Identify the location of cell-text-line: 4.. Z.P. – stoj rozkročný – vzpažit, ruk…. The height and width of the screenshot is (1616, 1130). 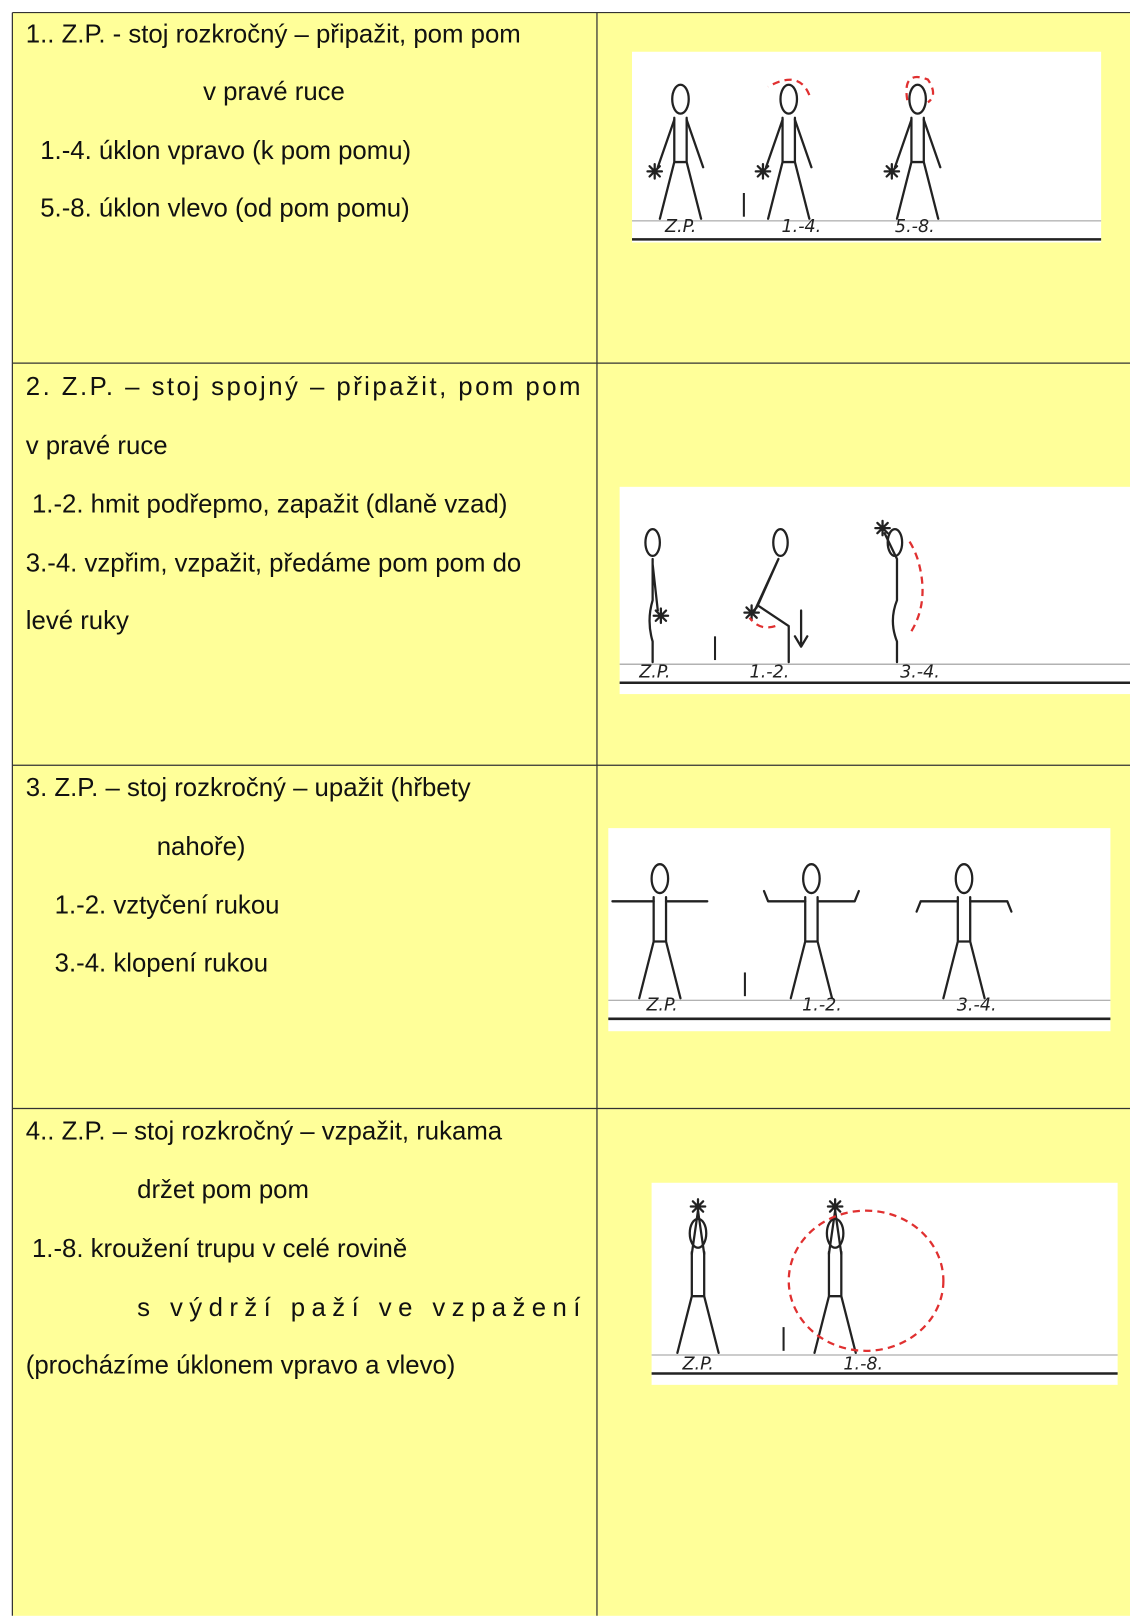
(264, 1131).